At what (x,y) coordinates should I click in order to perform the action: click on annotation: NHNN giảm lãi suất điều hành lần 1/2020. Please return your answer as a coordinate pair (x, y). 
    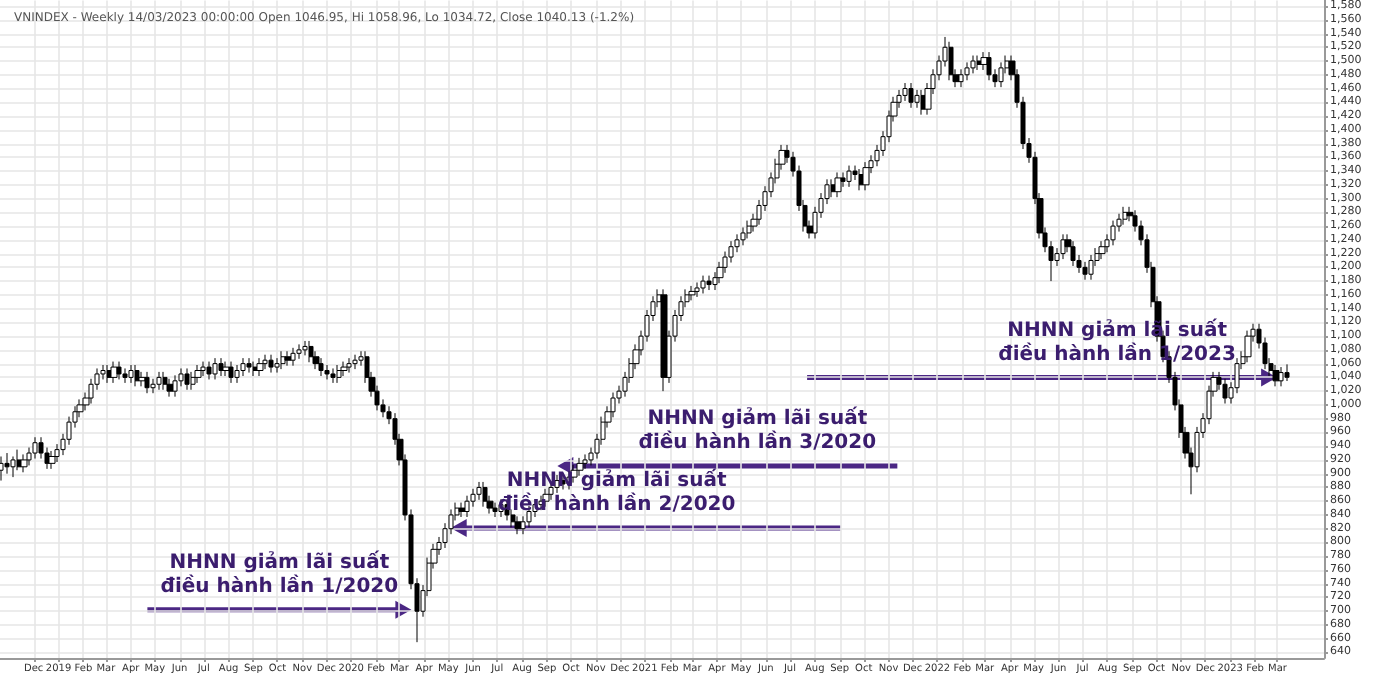
    Looking at the image, I should click on (279, 575).